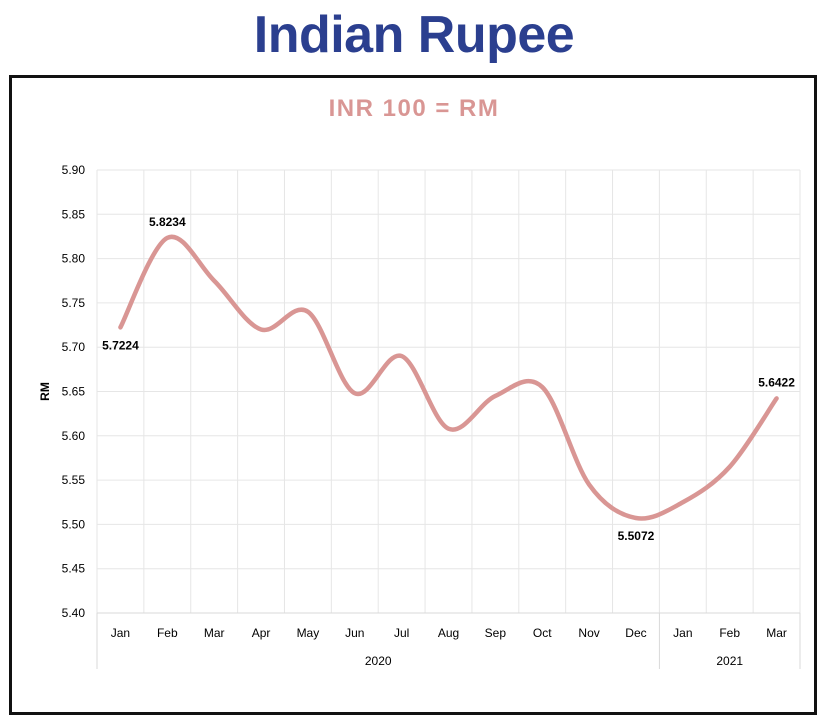 This screenshot has height=726, width=828. I want to click on y-tick-label: 5.55, so click(74, 480).